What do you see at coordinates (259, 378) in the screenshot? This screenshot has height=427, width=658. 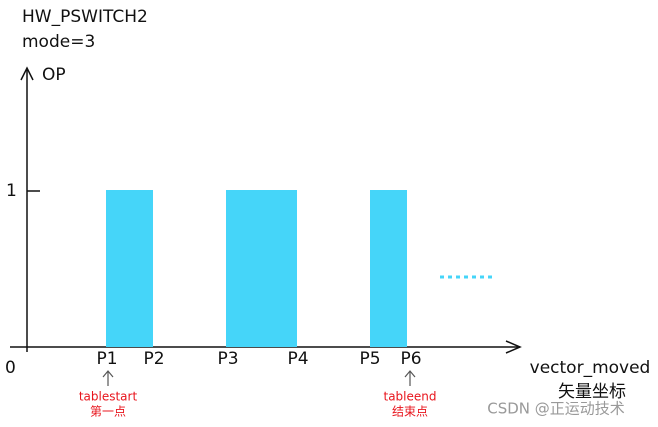 I see `pointer` at bounding box center [259, 378].